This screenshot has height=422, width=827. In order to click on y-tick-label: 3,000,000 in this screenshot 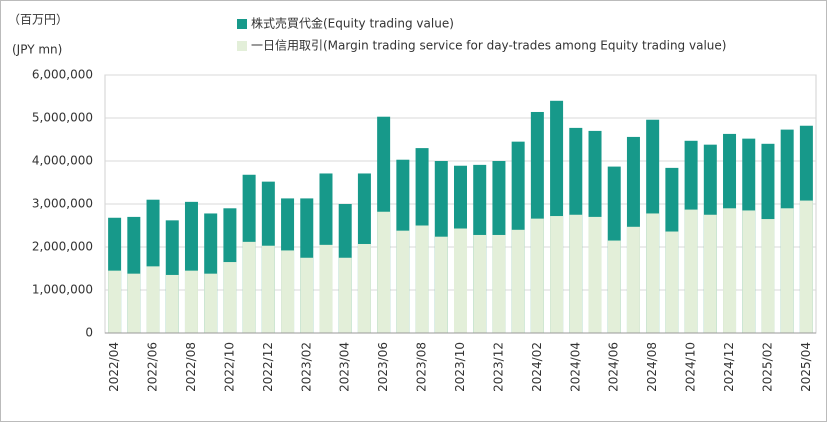, I will do `click(62, 204)`.